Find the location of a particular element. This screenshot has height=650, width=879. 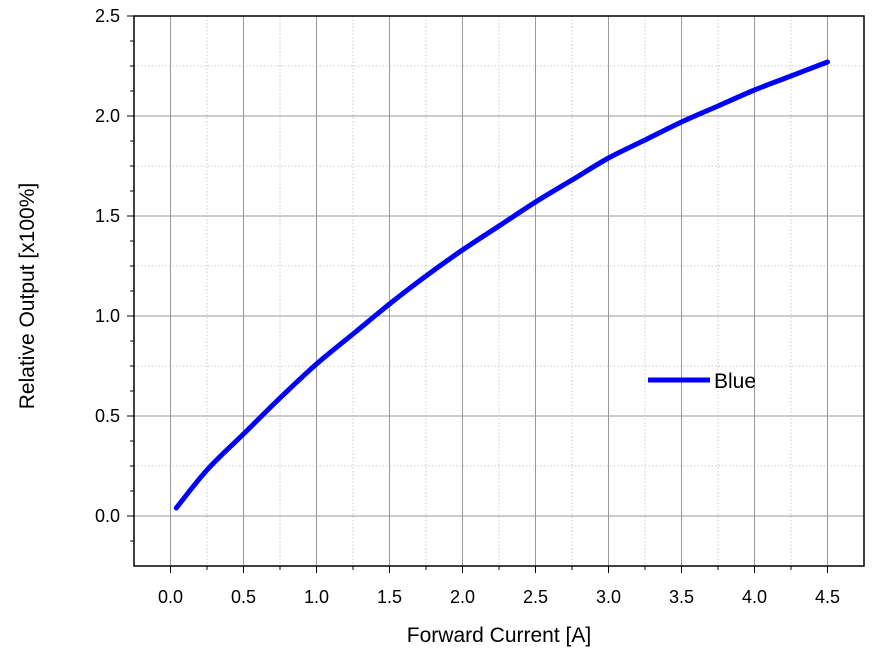

x-tick-label: 2.0 is located at coordinates (462, 597).